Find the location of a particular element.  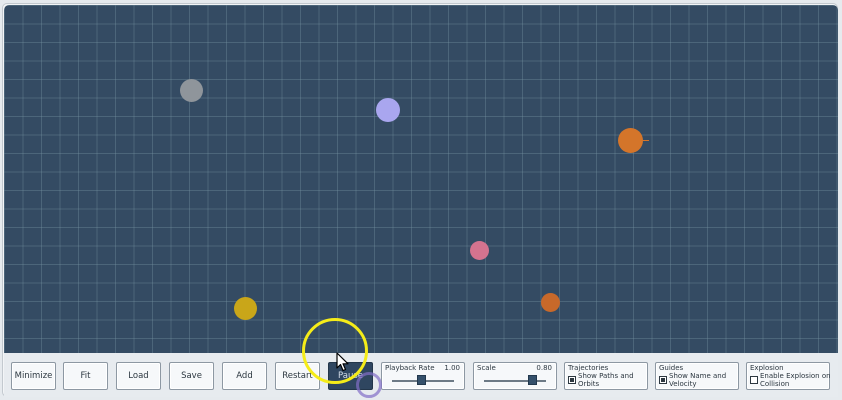

scale-value: 0.80 is located at coordinates (544, 368).